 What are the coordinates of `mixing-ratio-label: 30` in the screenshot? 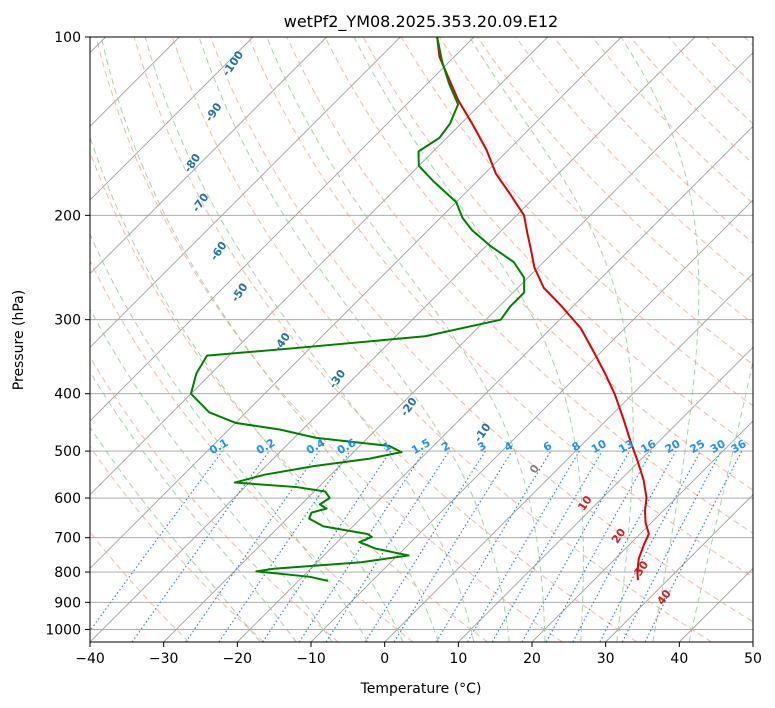 It's located at (718, 446).